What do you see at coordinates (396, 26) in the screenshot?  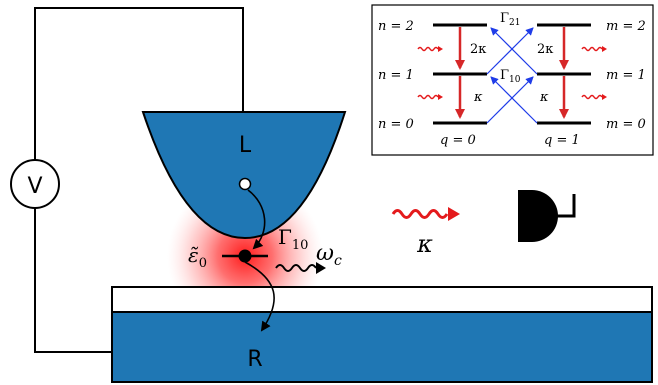 I see `level-label-n2: n = 2` at bounding box center [396, 26].